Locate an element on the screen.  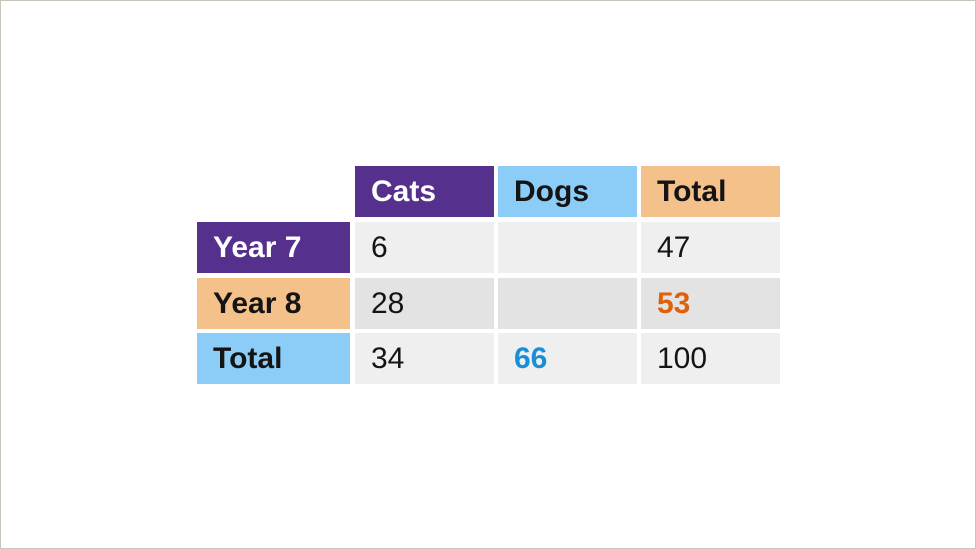
column-header-total: Total is located at coordinates (710, 191).